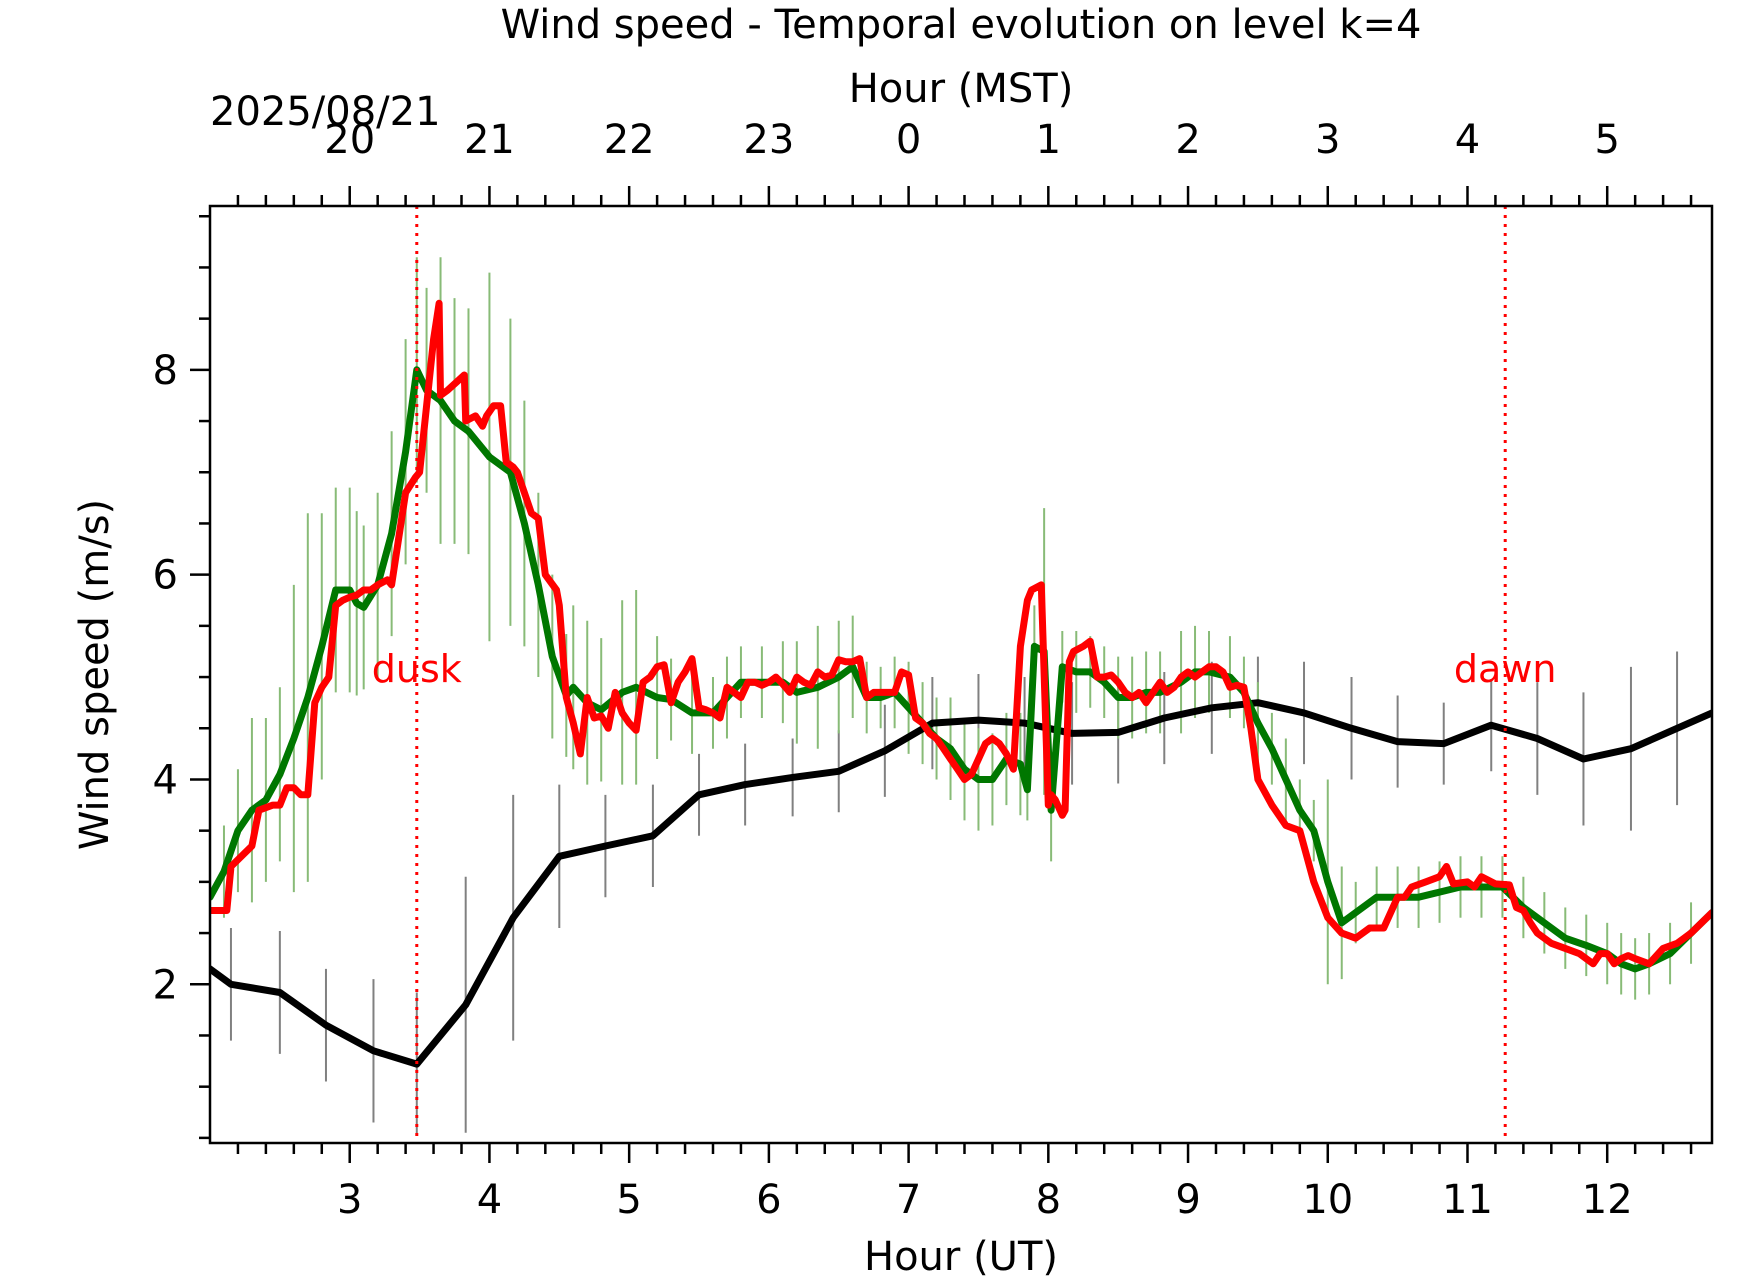 The width and height of the screenshot is (1742, 1282). What do you see at coordinates (489, 140) in the screenshot?
I see `top-tick-label: 21` at bounding box center [489, 140].